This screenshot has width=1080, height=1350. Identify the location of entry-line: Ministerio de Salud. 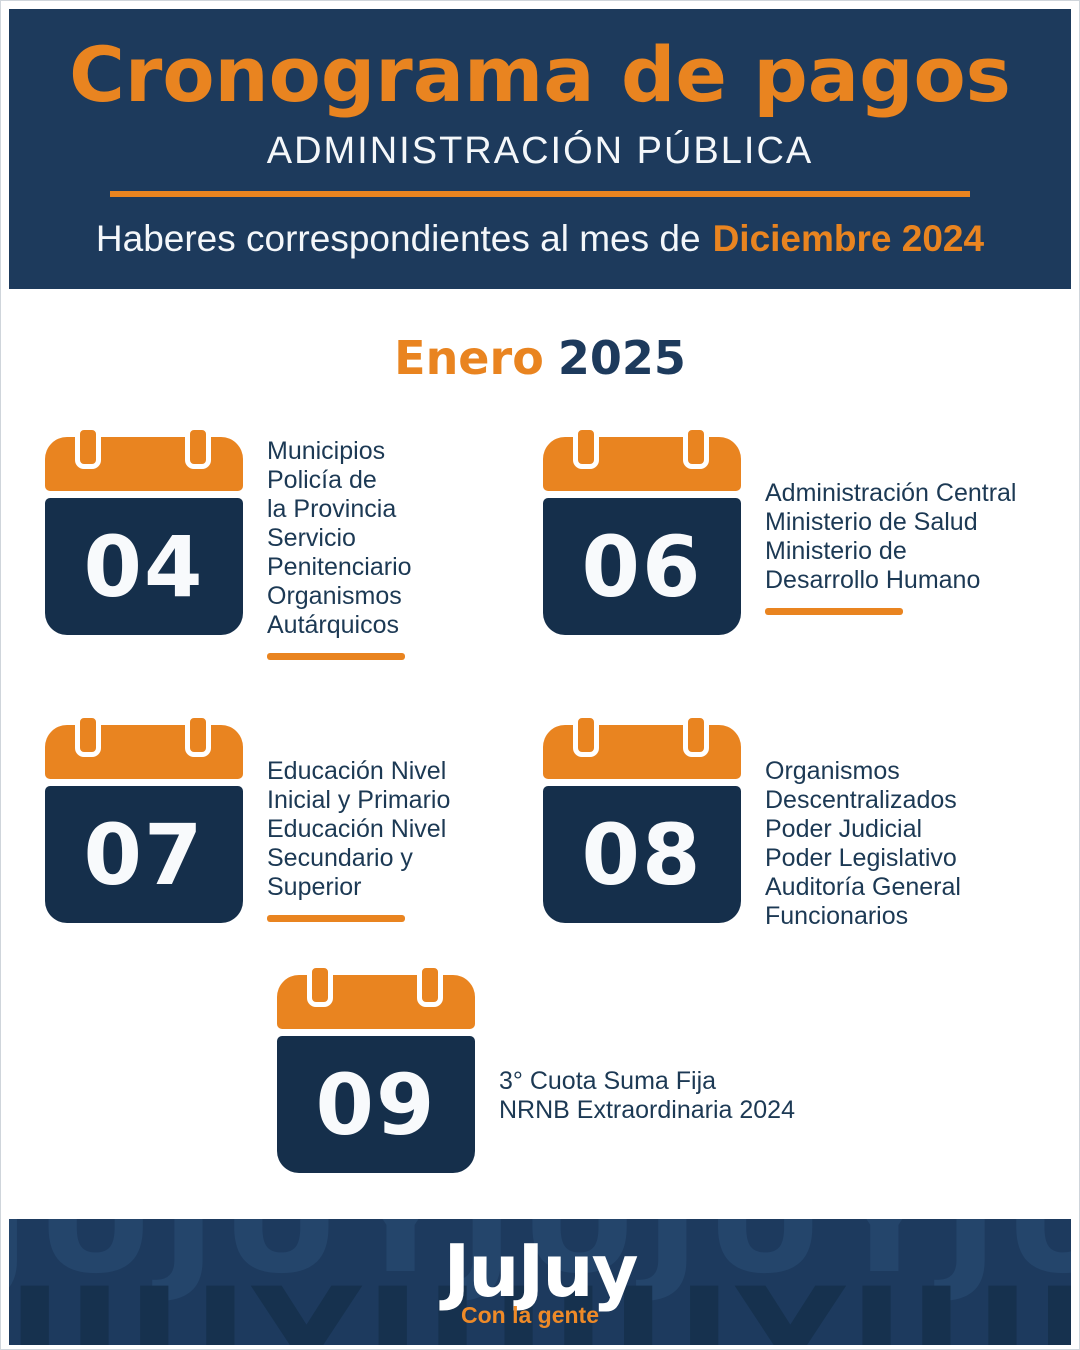
(871, 522).